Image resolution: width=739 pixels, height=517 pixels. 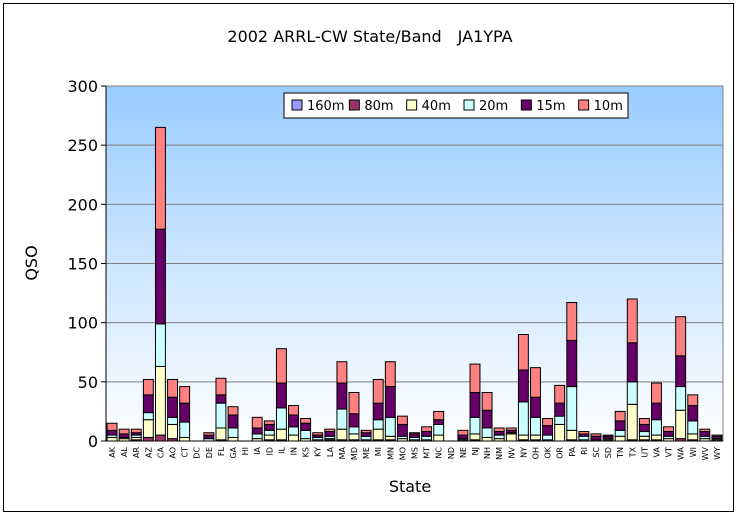 I want to click on bar-segment-ms-10m, so click(x=414, y=433).